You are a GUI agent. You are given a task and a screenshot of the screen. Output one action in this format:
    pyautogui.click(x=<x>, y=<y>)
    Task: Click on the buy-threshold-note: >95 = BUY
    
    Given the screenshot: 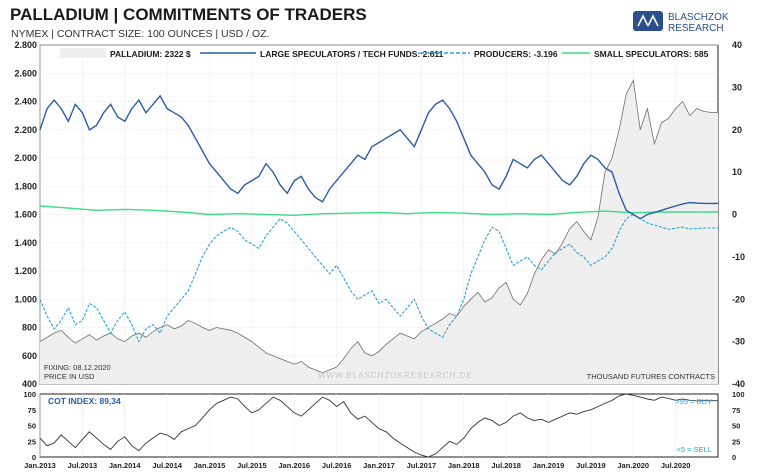 What is the action you would take?
    pyautogui.click(x=693, y=401)
    